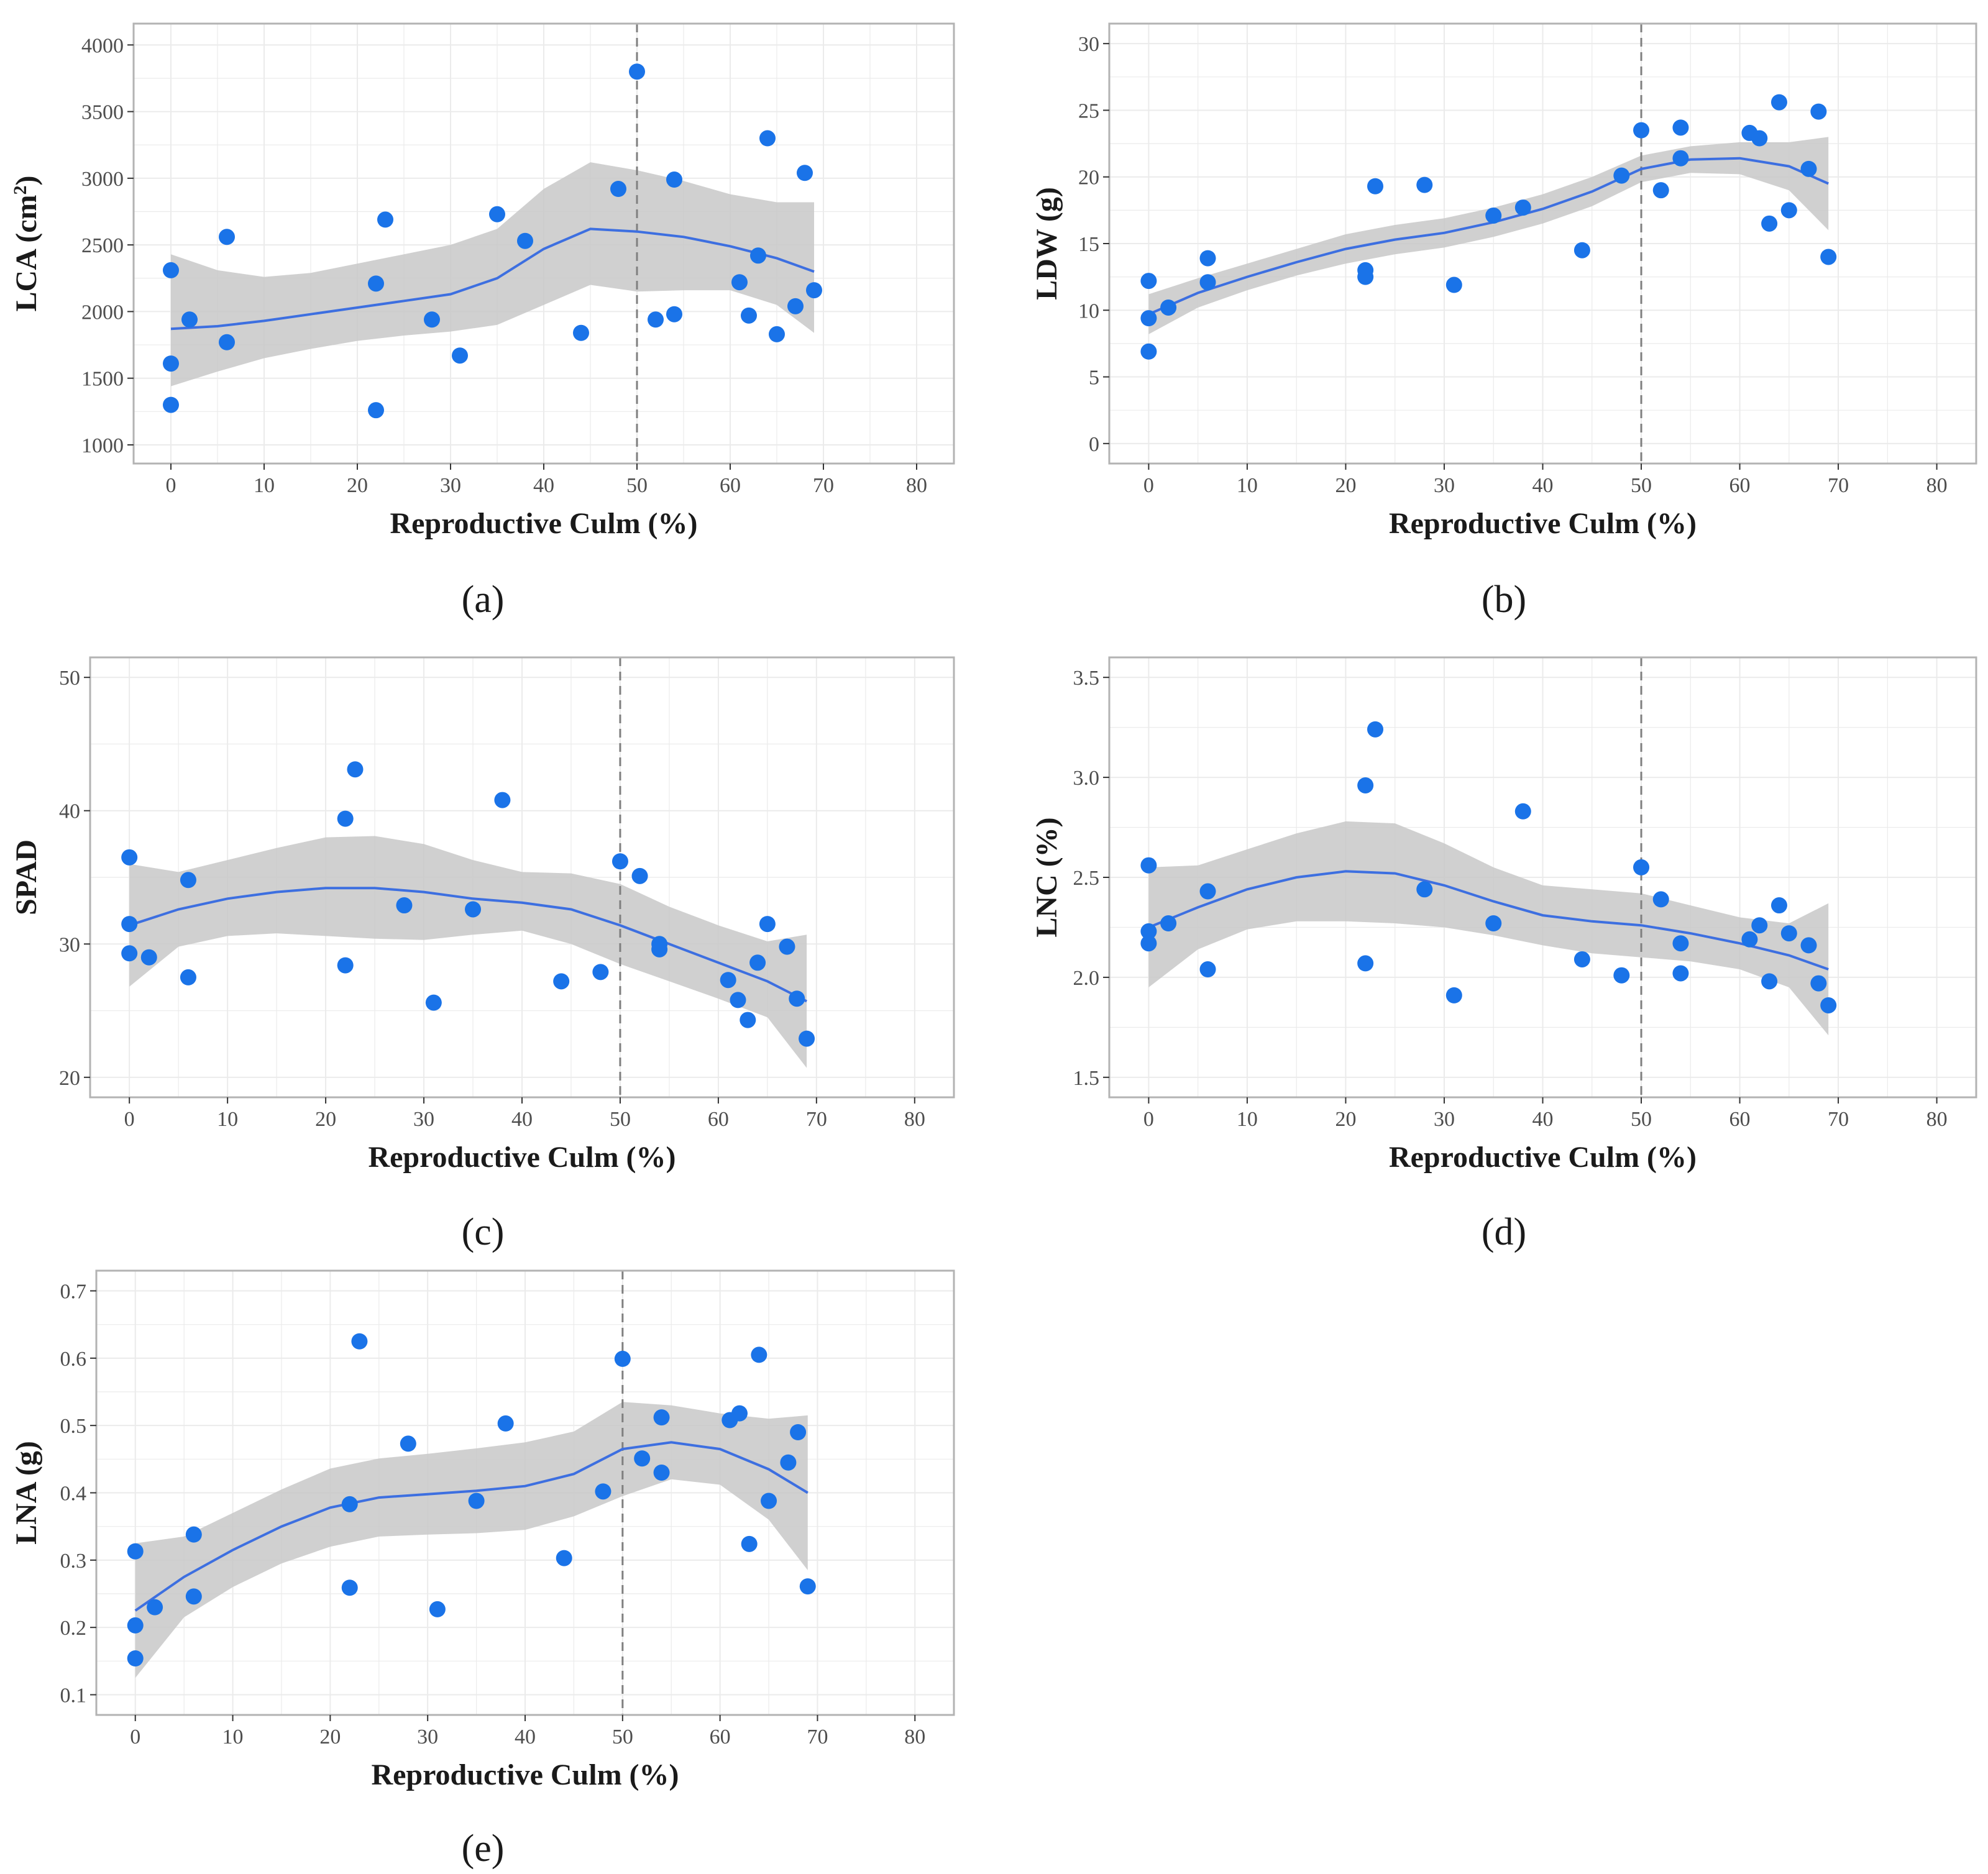 Image resolution: width=1988 pixels, height=1874 pixels. Describe the element at coordinates (484, 599) in the screenshot. I see `panel-label: (a)` at that location.